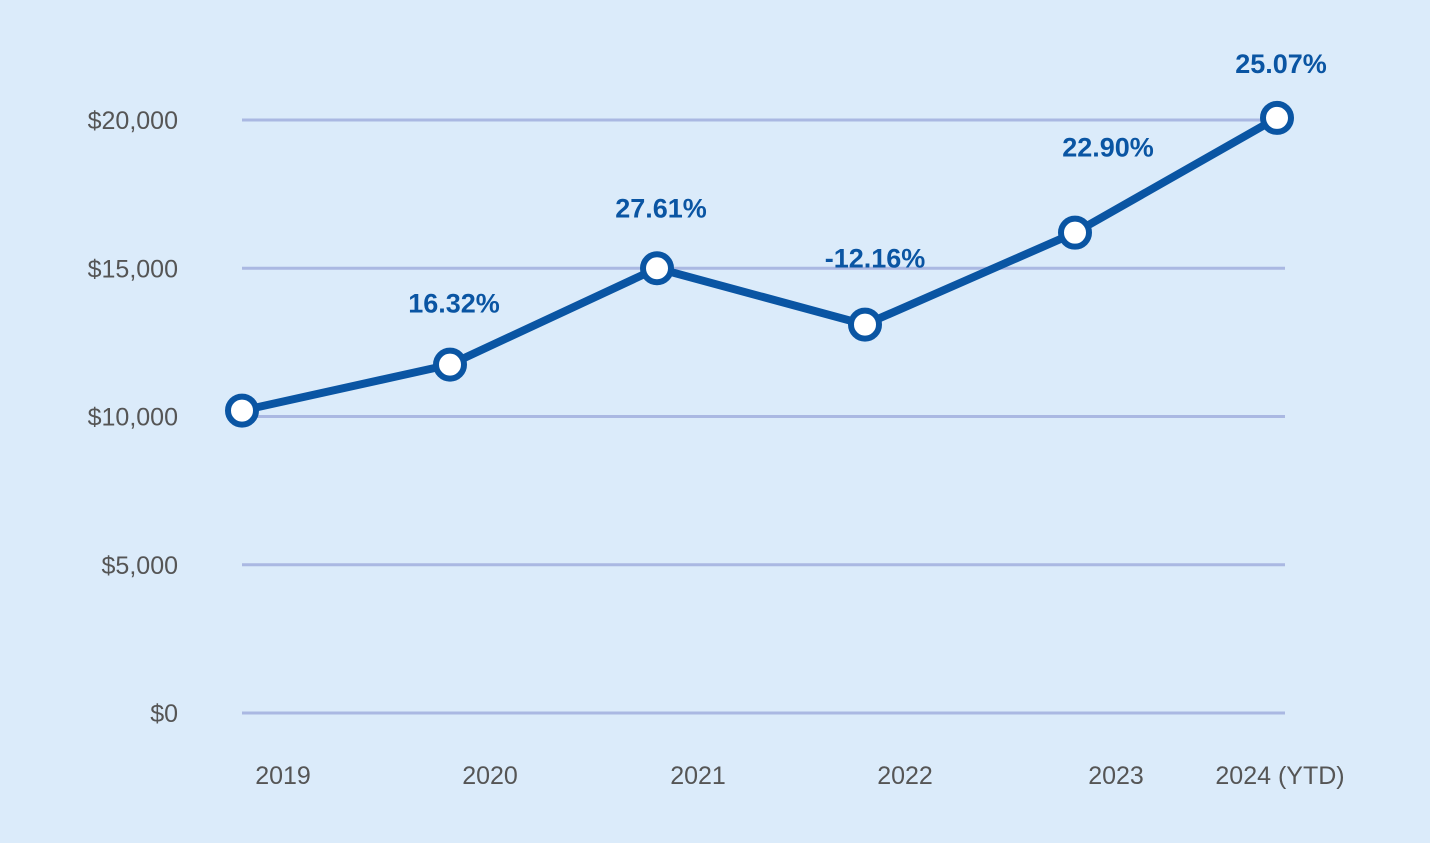 Image resolution: width=1430 pixels, height=843 pixels. I want to click on x-tick-label: 2024 (YTD), so click(1279, 776).